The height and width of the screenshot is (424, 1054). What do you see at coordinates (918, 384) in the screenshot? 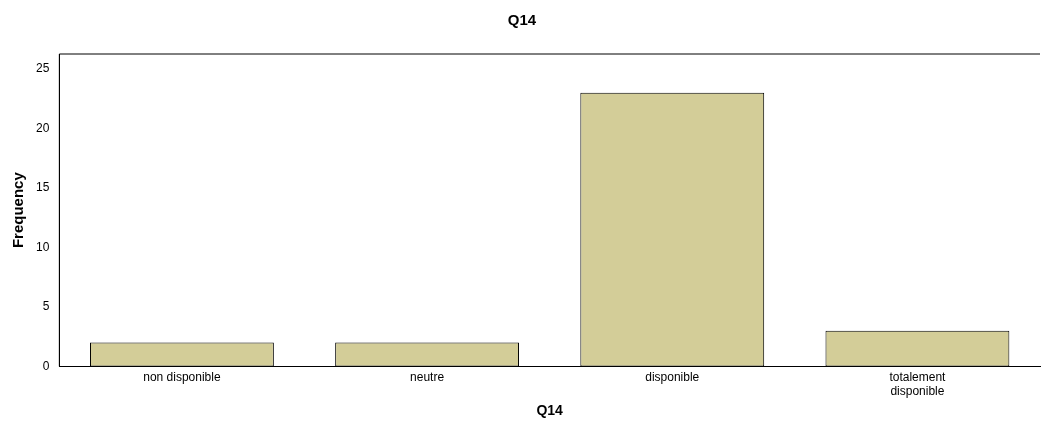
I see `x-tick-label: totalement disponible` at bounding box center [918, 384].